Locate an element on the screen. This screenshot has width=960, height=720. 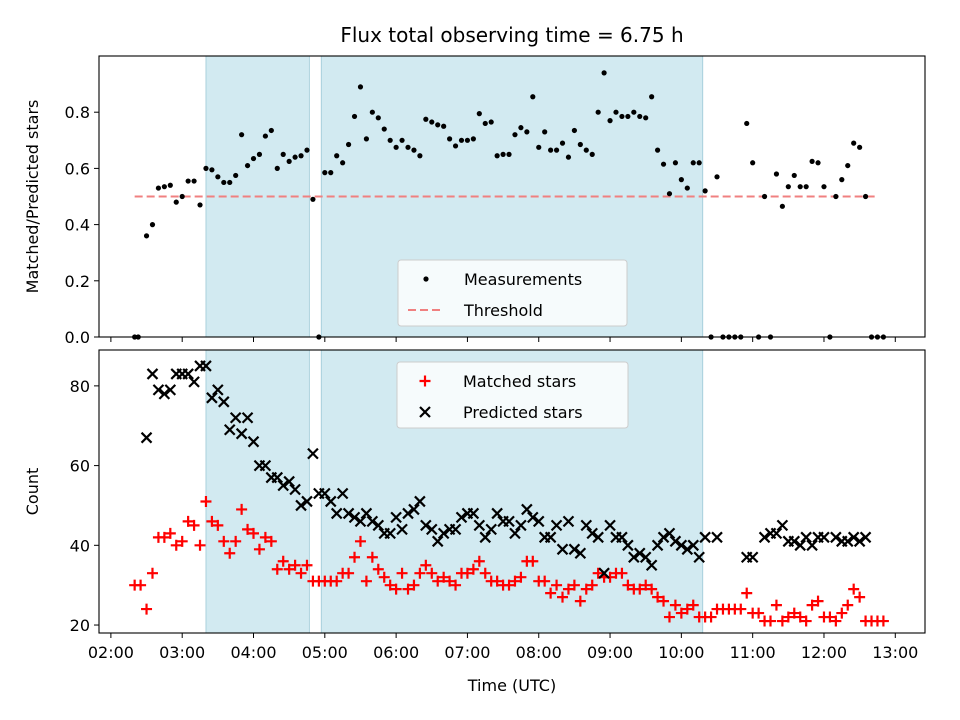
x-tick-label: 08:00 is located at coordinates (539, 652).